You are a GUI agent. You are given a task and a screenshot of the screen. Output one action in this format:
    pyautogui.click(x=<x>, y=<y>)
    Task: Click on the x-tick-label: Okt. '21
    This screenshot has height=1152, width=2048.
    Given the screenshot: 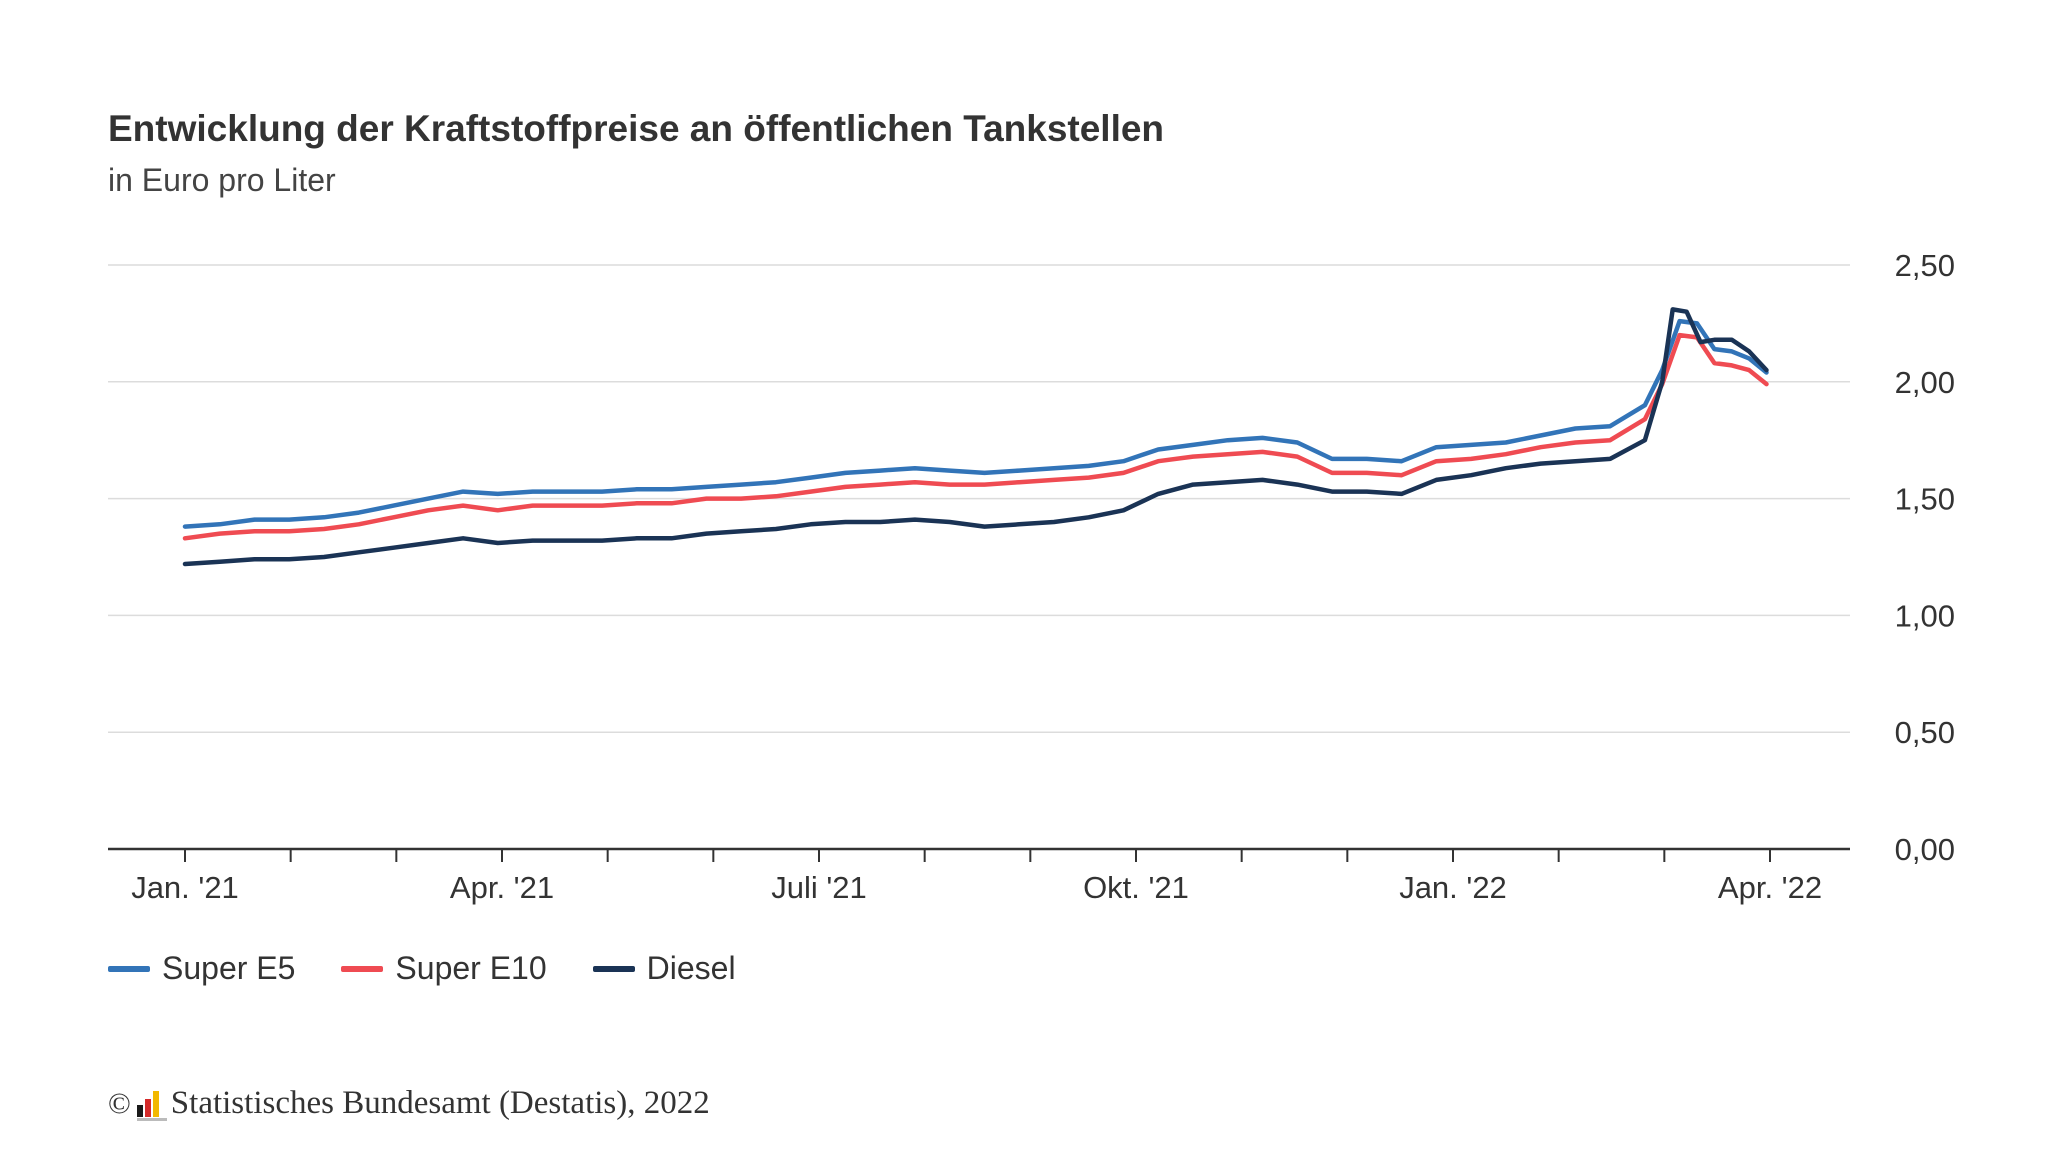 What is the action you would take?
    pyautogui.click(x=1136, y=887)
    